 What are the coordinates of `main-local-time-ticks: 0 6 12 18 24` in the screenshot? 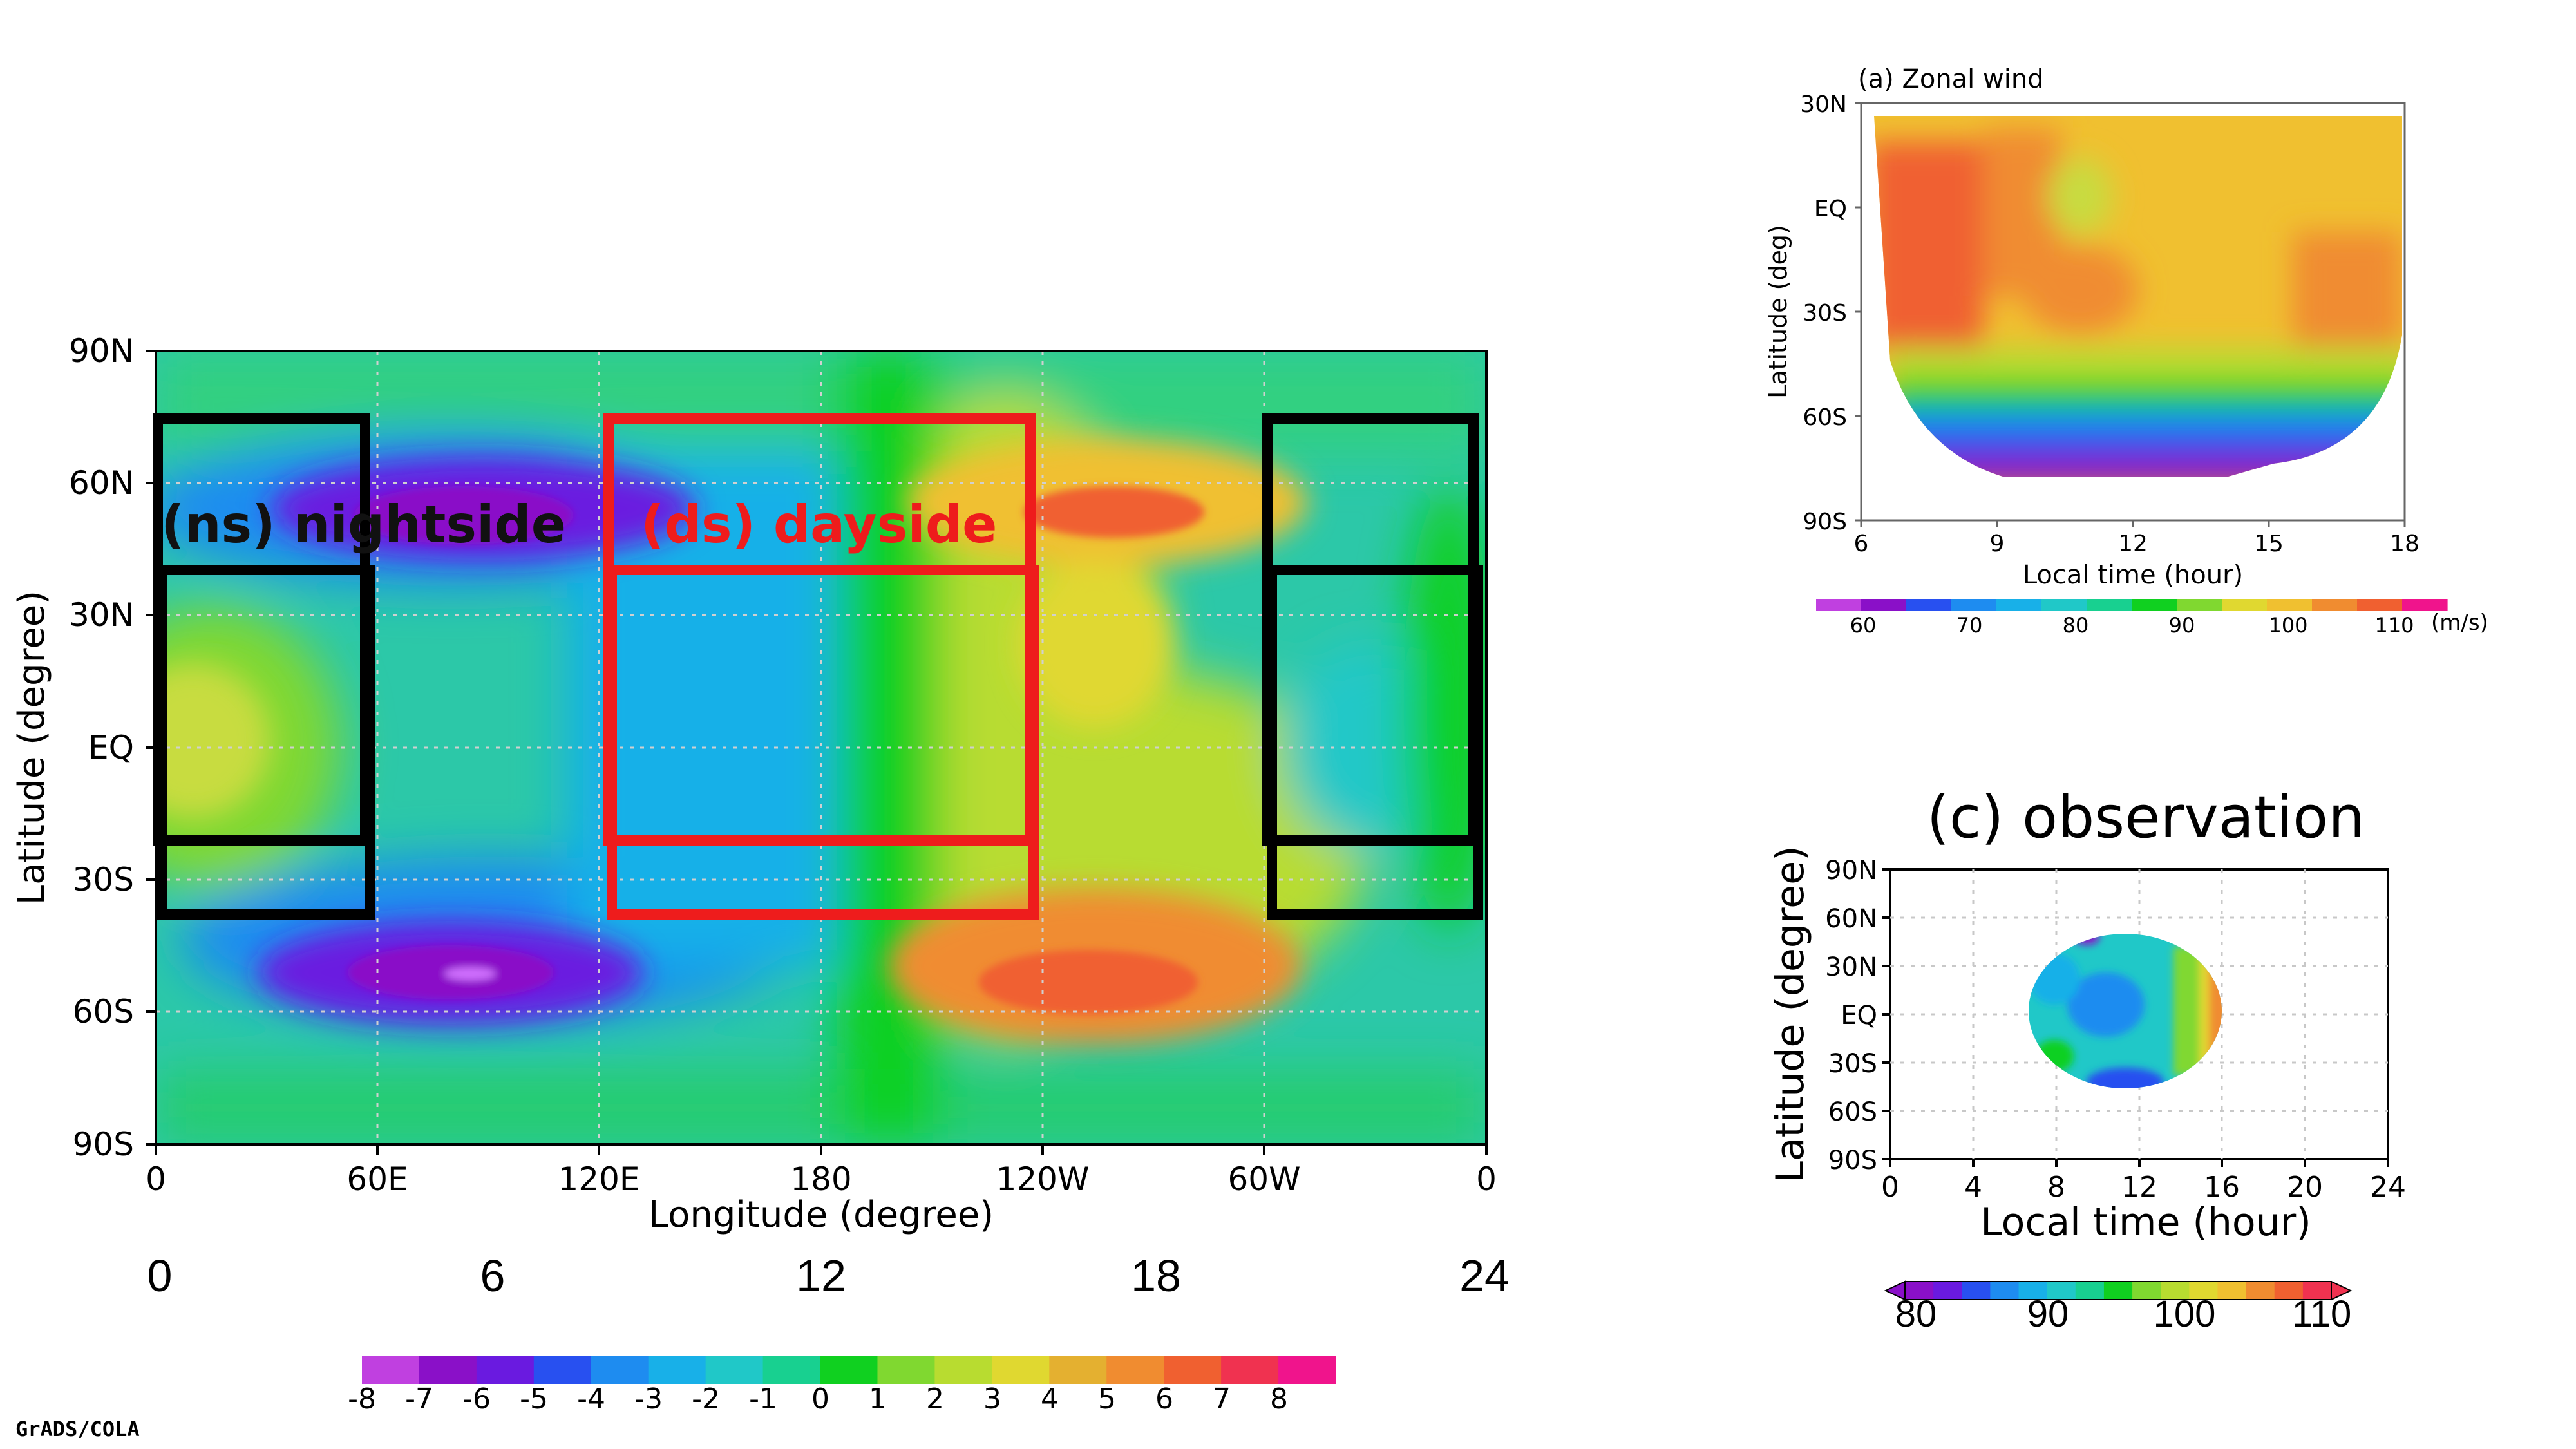 It's located at (828, 1276).